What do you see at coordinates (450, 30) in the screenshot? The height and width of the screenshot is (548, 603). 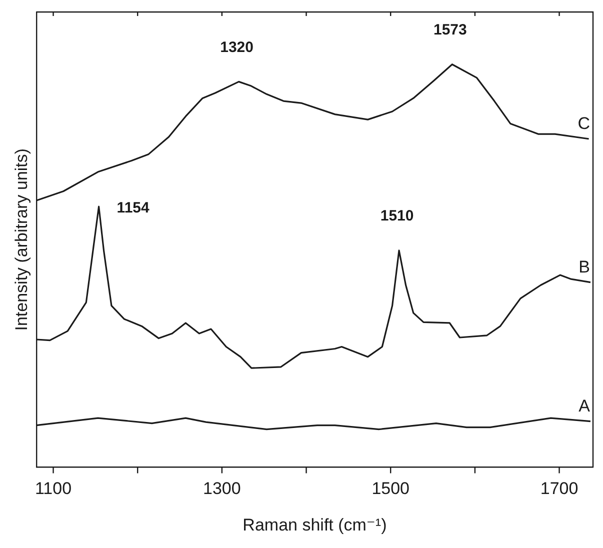 I see `annotation: 1573` at bounding box center [450, 30].